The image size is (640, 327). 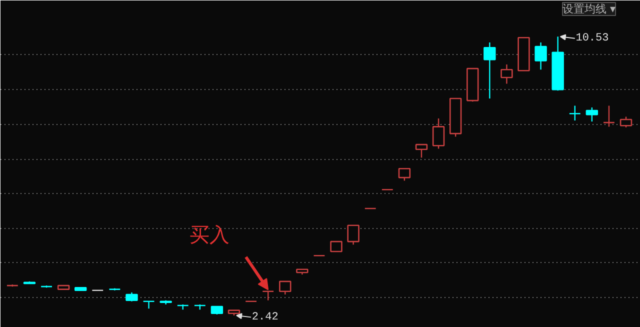 I want to click on annotation: 买入, so click(x=210, y=234).